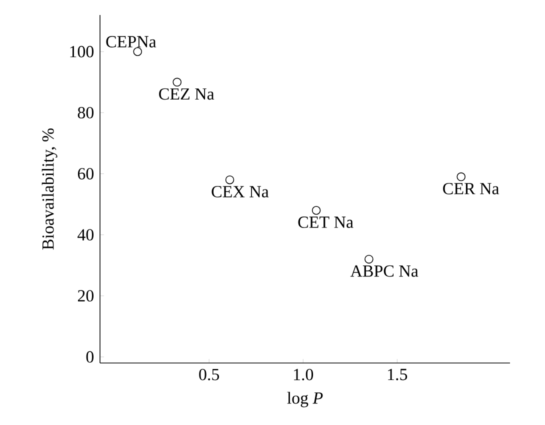 This screenshot has height=425, width=545. Describe the element at coordinates (471, 188) in the screenshot. I see `annotation: CER Na` at that location.